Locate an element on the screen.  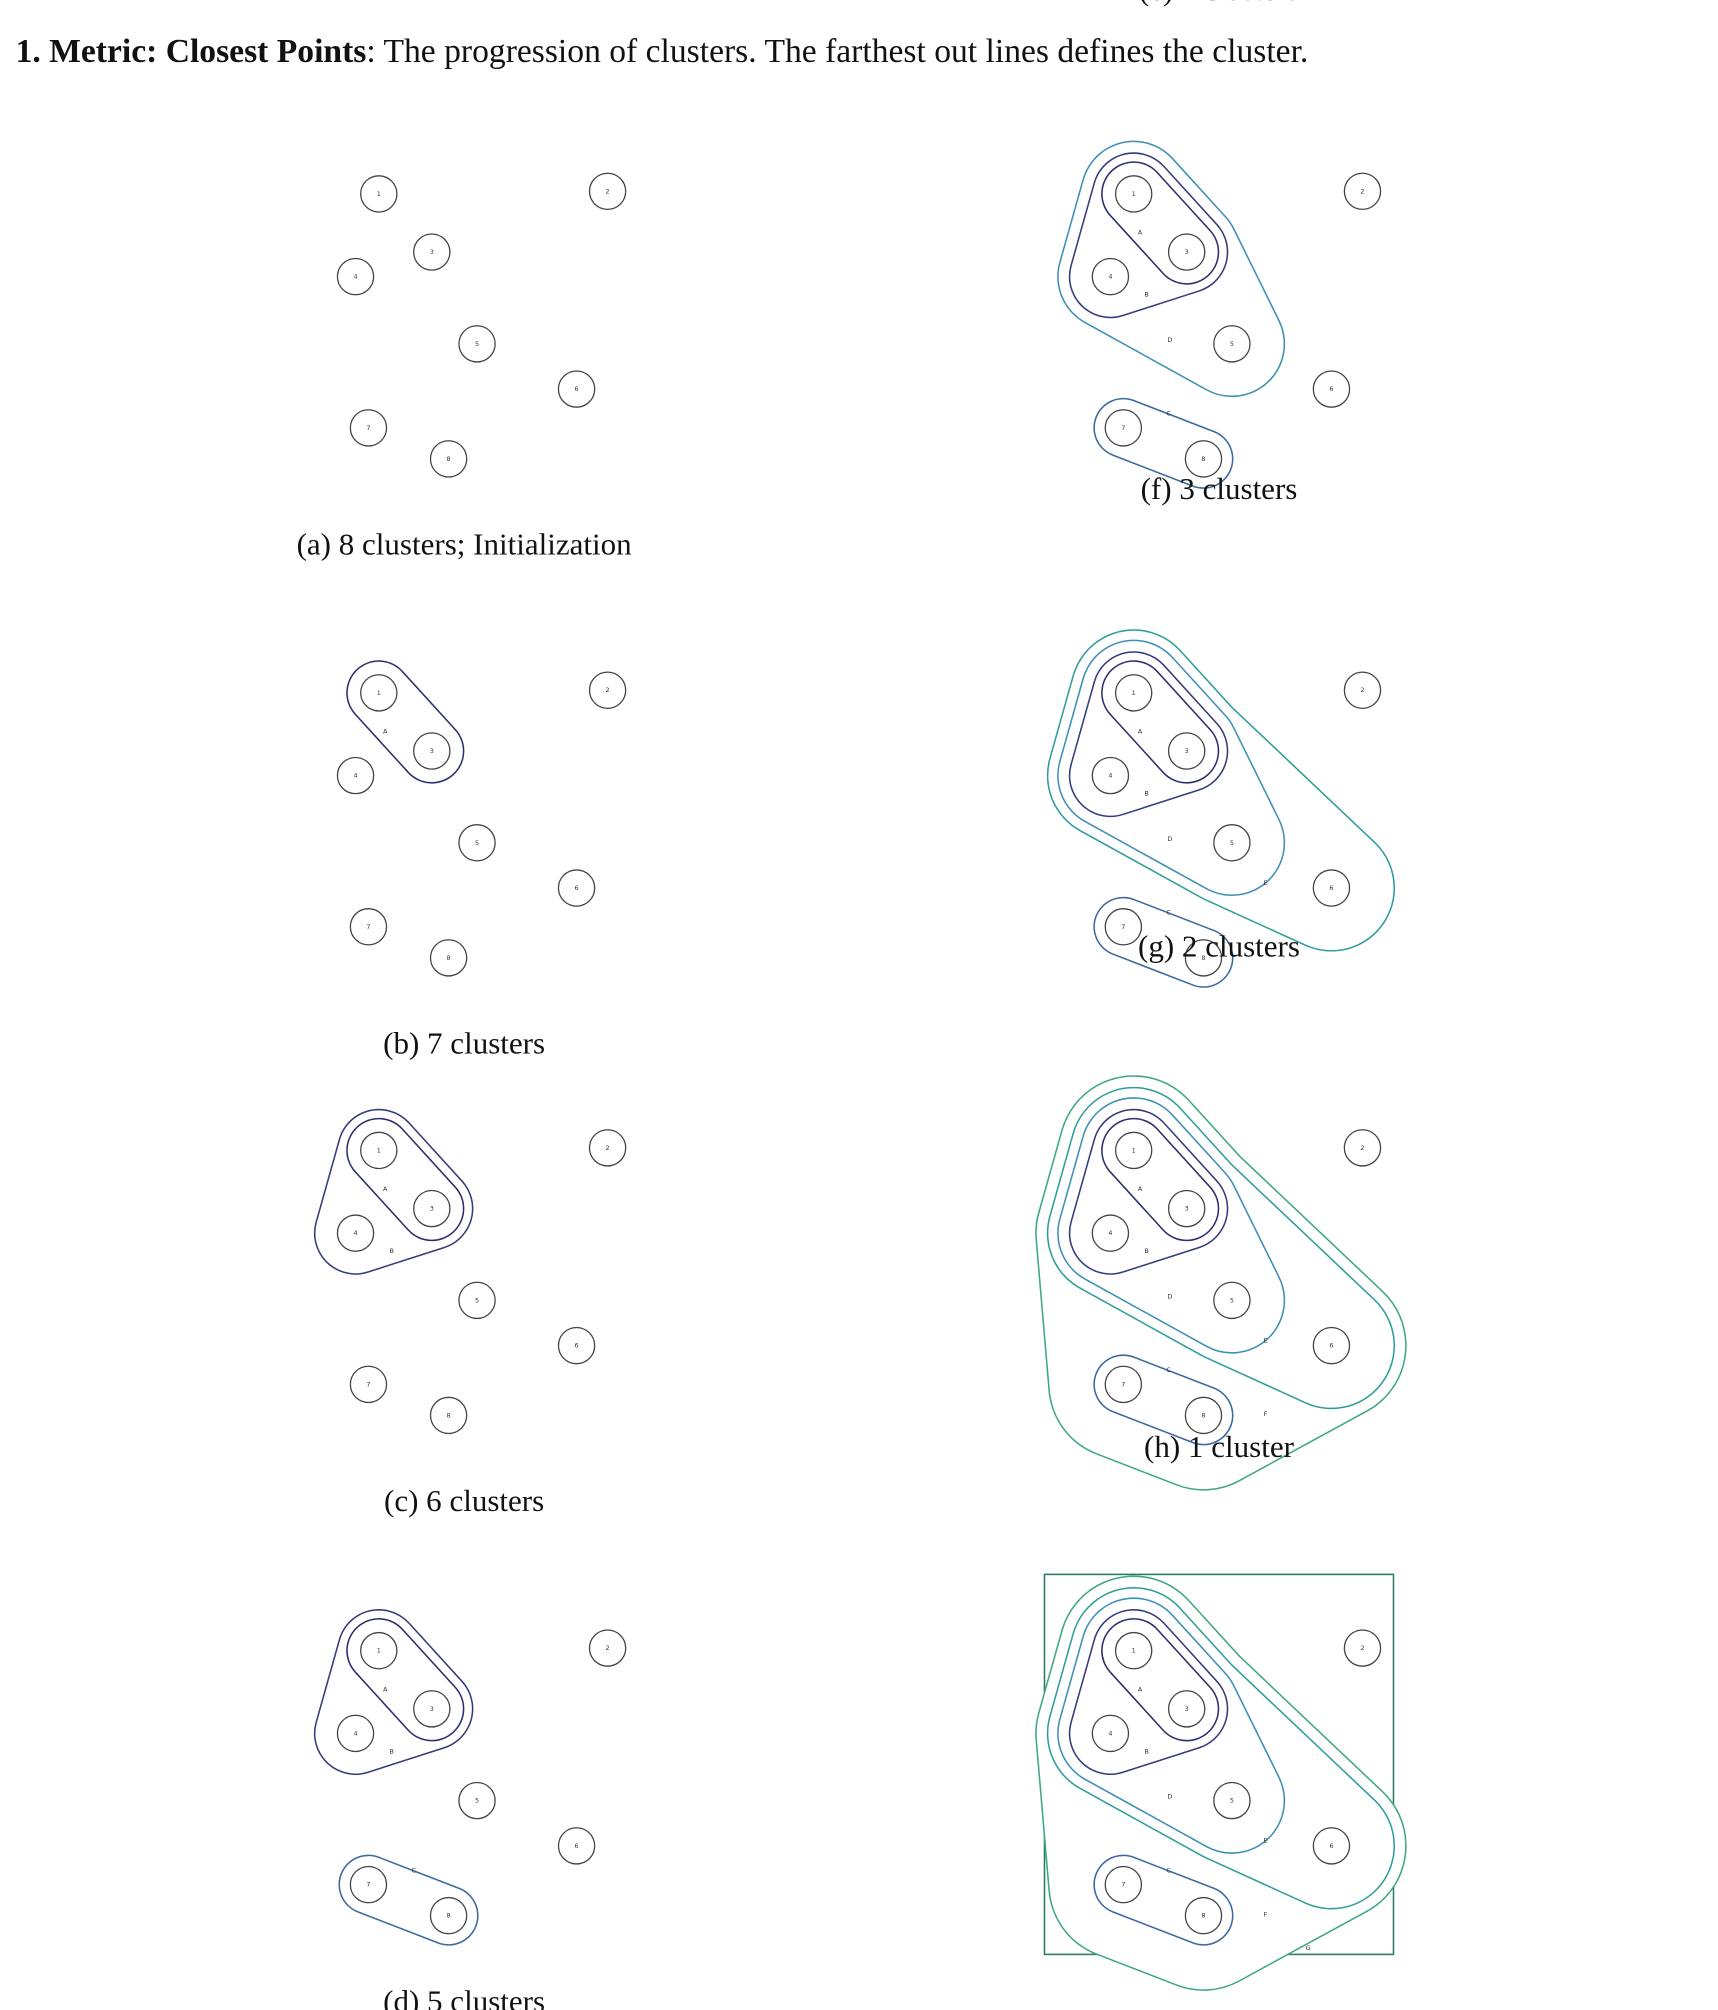
panel: 1 2 3 4 5 6 7 8 D C B A (e) 4 clusters is located at coordinates (1219, 244).